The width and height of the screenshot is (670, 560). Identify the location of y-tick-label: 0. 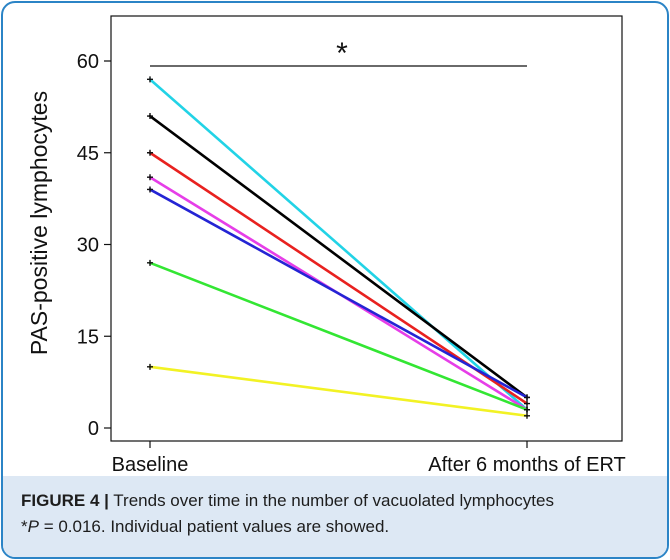
(93, 429).